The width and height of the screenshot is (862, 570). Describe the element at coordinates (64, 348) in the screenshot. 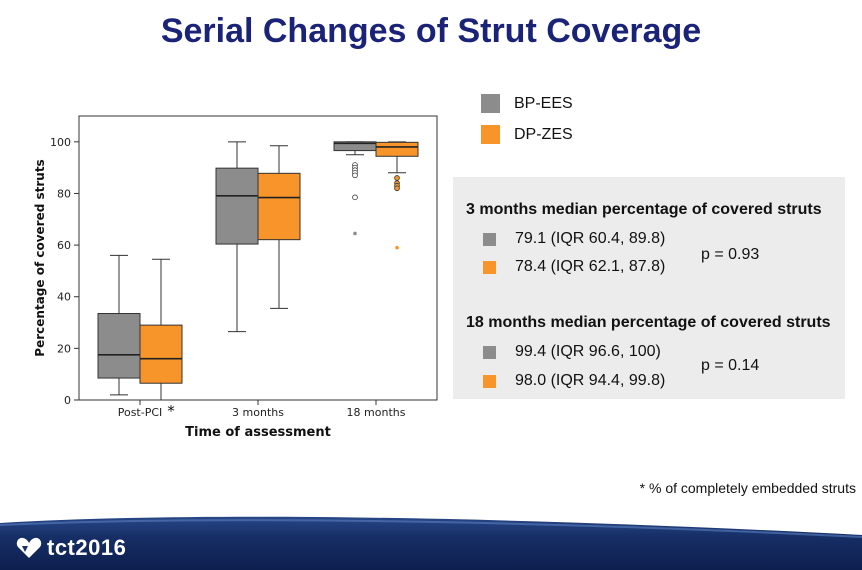

I see `y-tick-label: 20` at that location.